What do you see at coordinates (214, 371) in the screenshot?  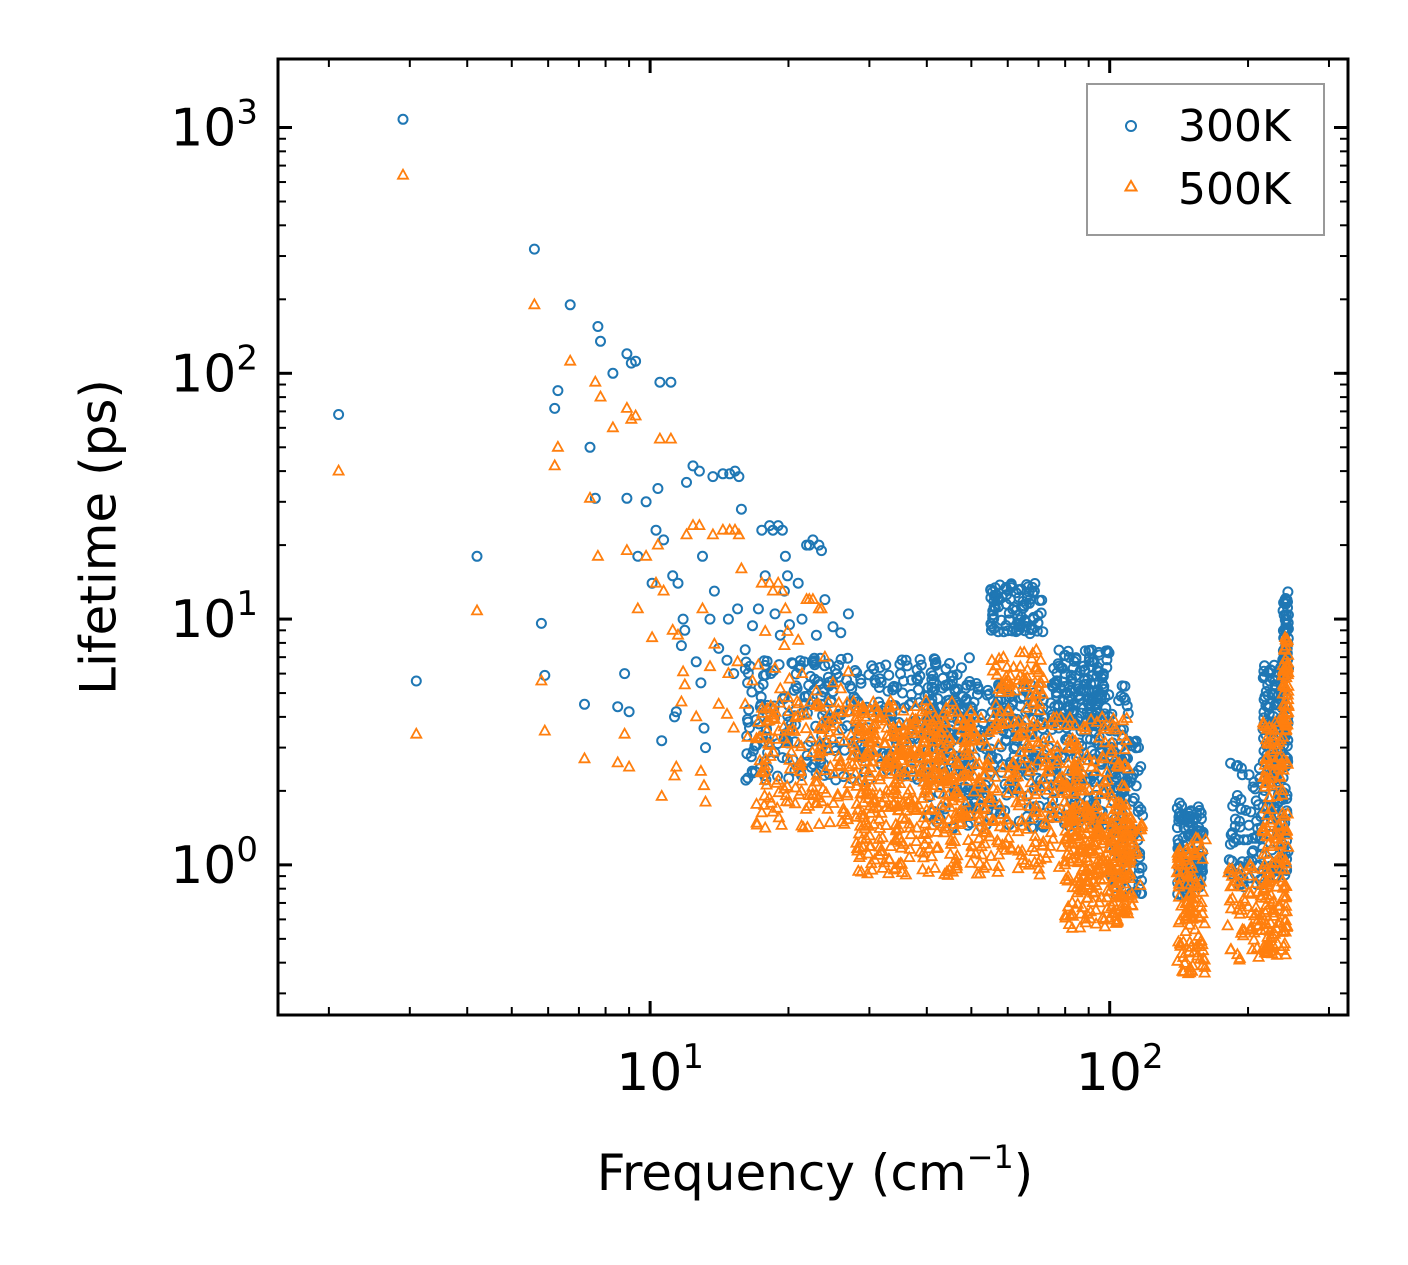 I see `y-tick-label: 102` at bounding box center [214, 371].